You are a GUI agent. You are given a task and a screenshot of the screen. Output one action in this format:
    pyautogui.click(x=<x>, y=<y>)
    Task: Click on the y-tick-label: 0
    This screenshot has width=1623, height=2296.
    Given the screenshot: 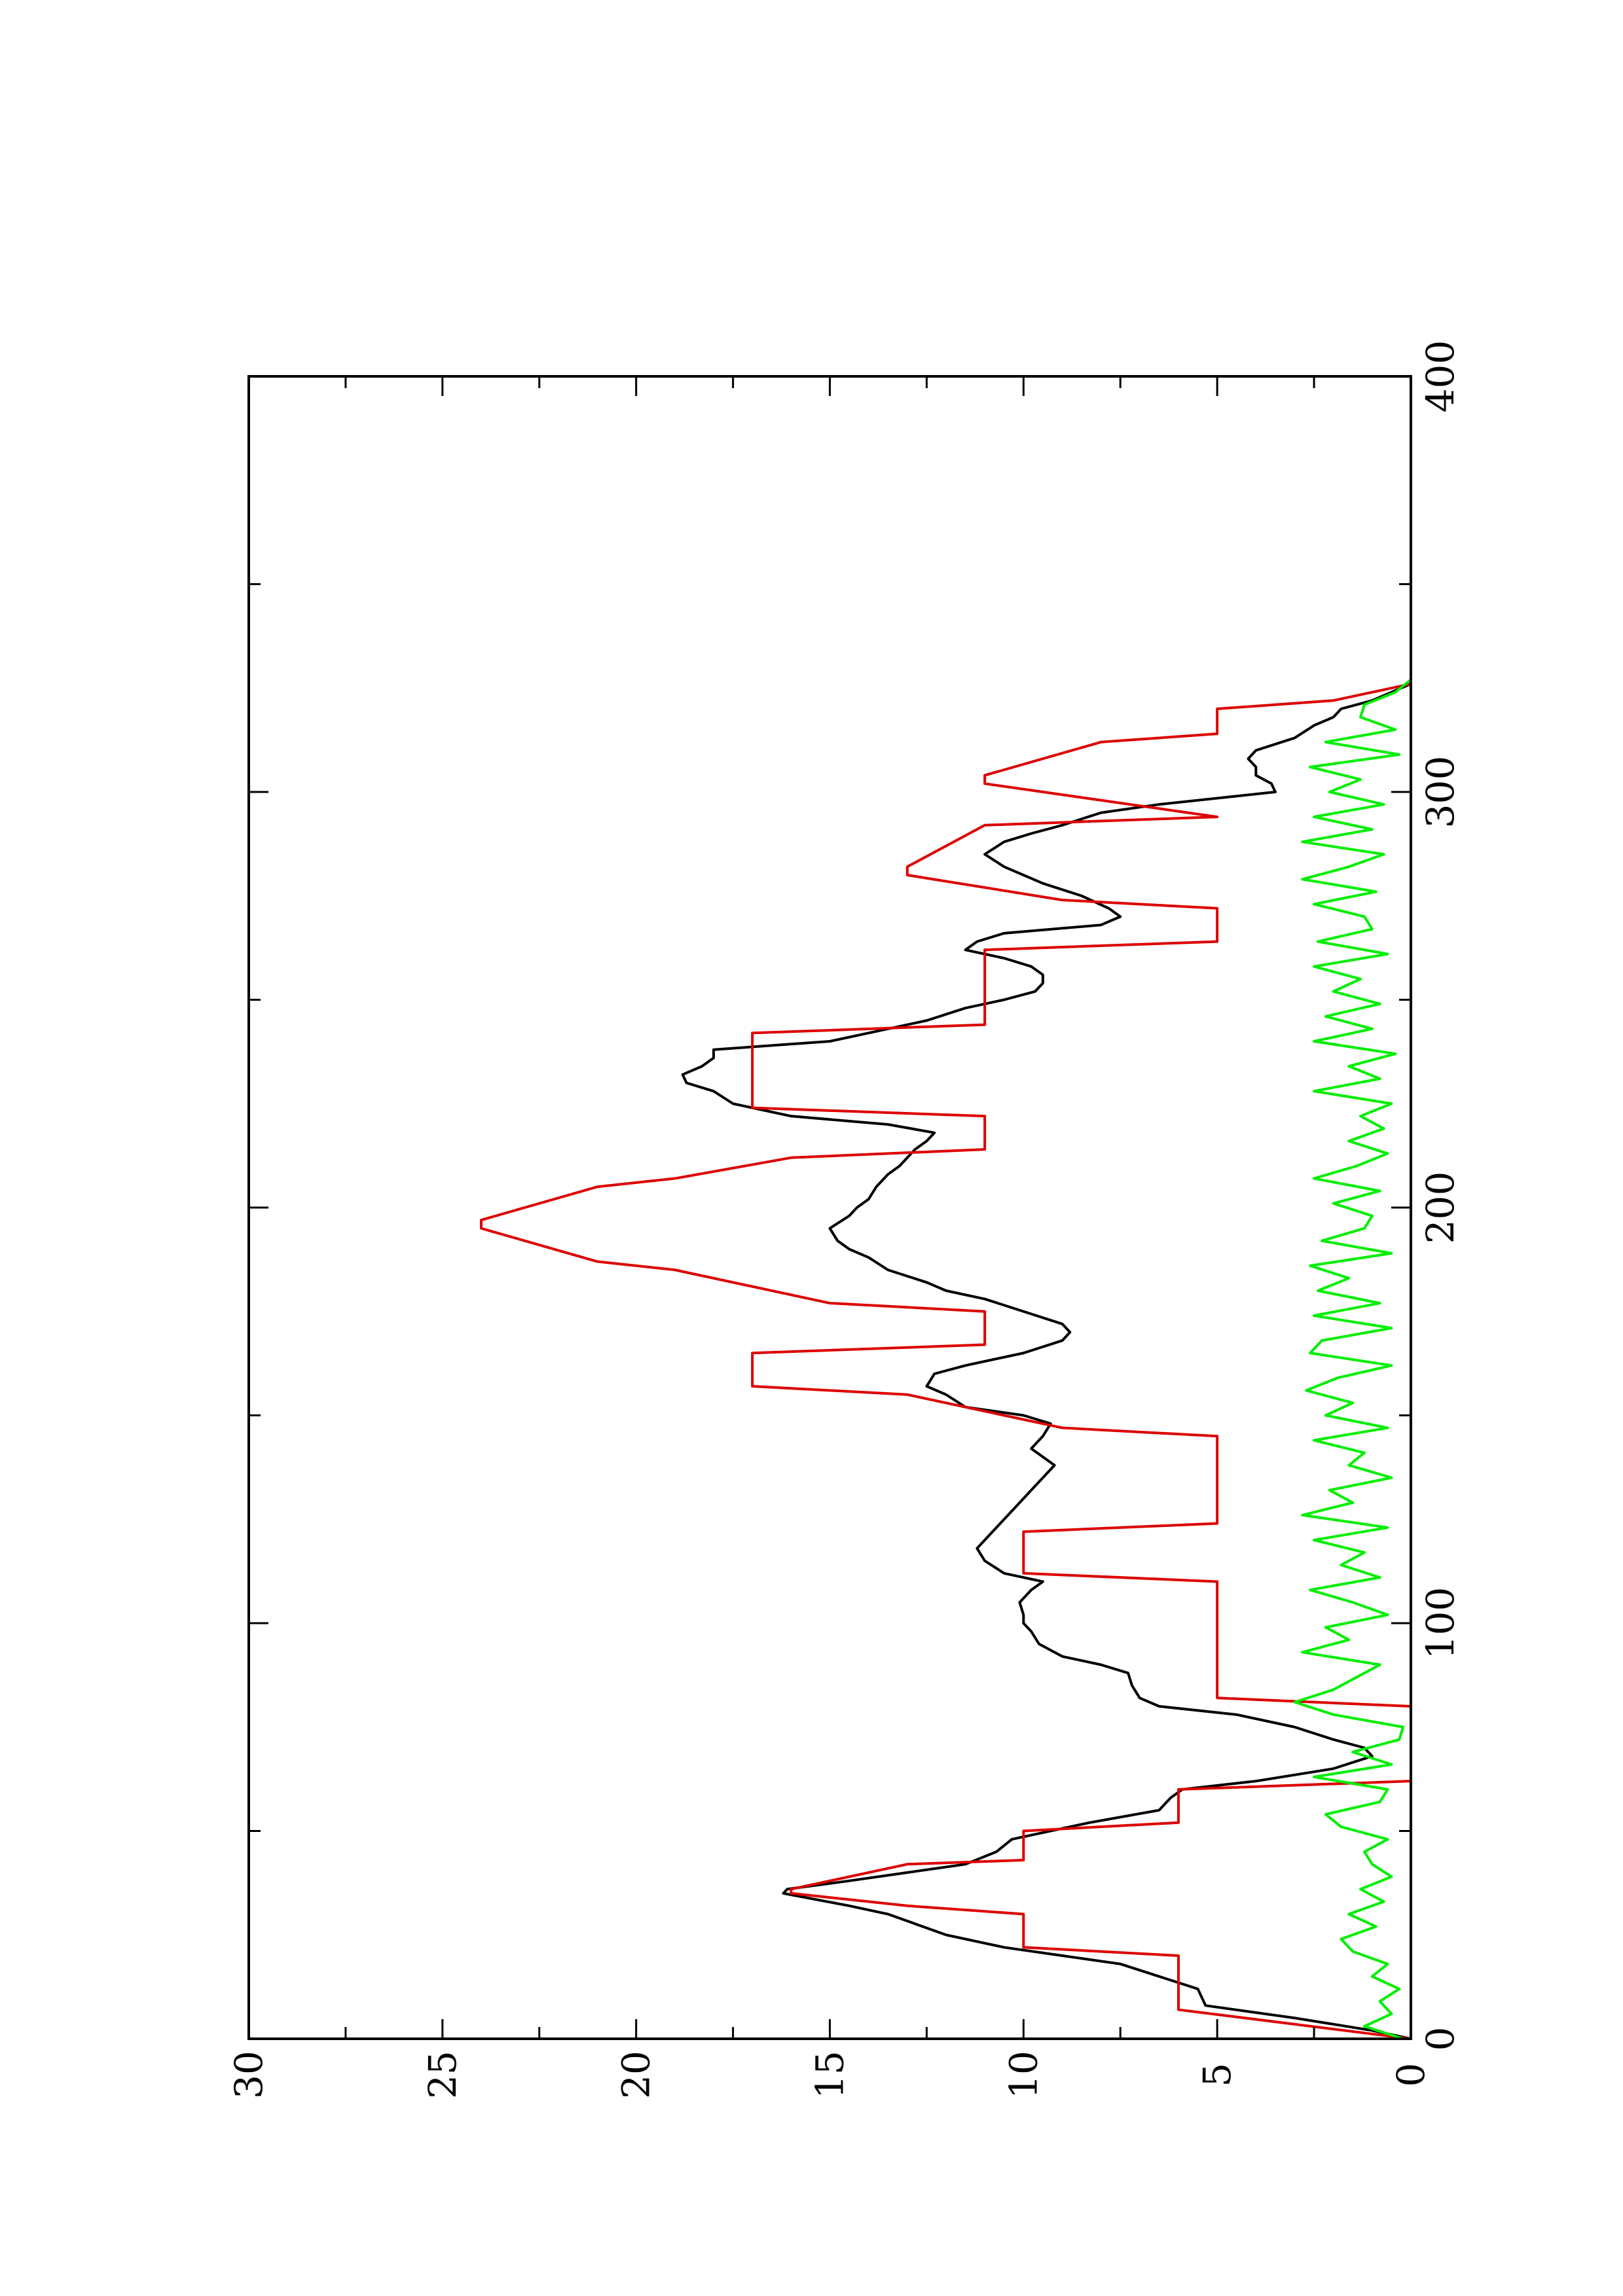 What is the action you would take?
    pyautogui.click(x=1411, y=2075)
    